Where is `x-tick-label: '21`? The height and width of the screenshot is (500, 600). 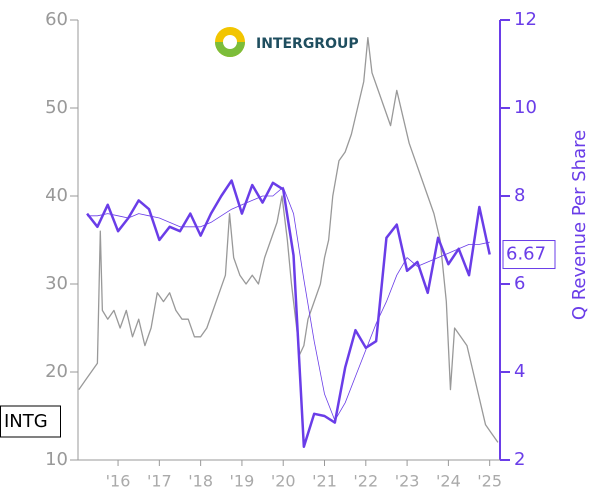 x-tick-label: '21 is located at coordinates (324, 481).